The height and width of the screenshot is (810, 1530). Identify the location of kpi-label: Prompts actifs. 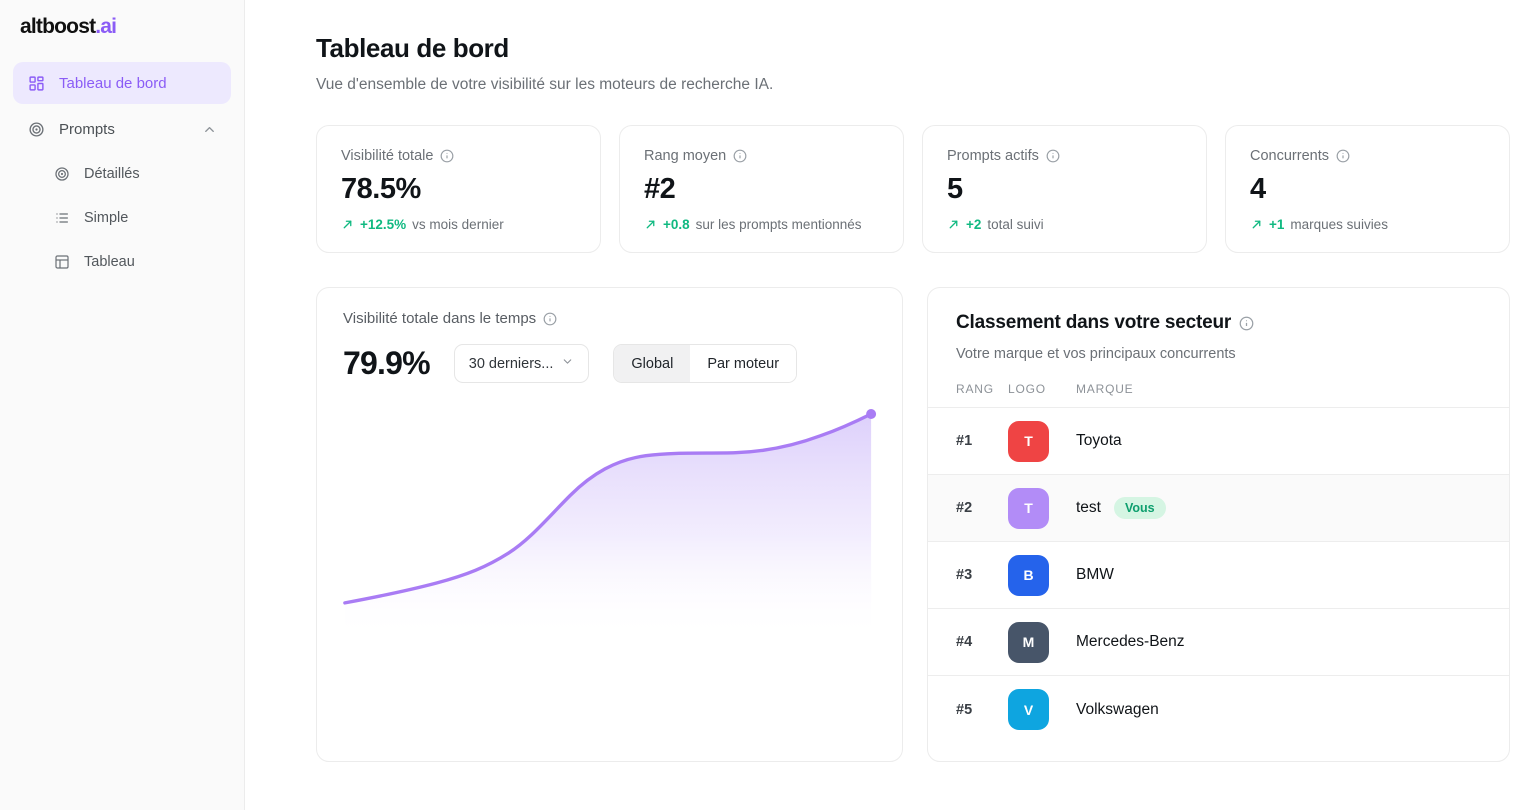
(1064, 156).